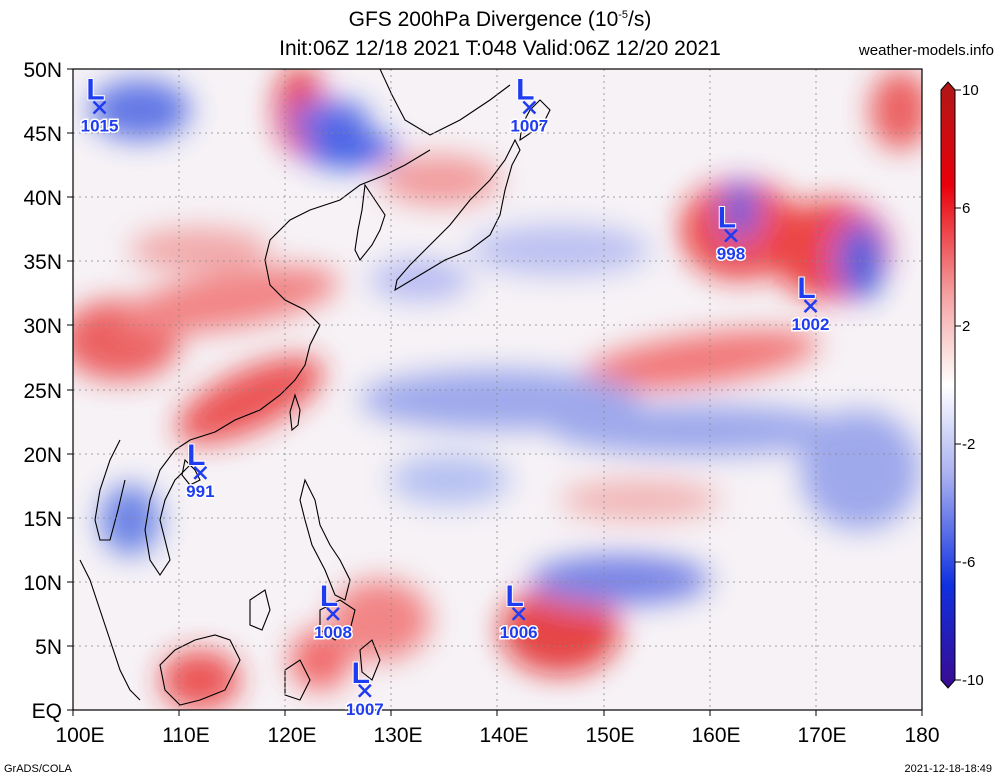  I want to click on low-pressure-value: 1006, so click(519, 632).